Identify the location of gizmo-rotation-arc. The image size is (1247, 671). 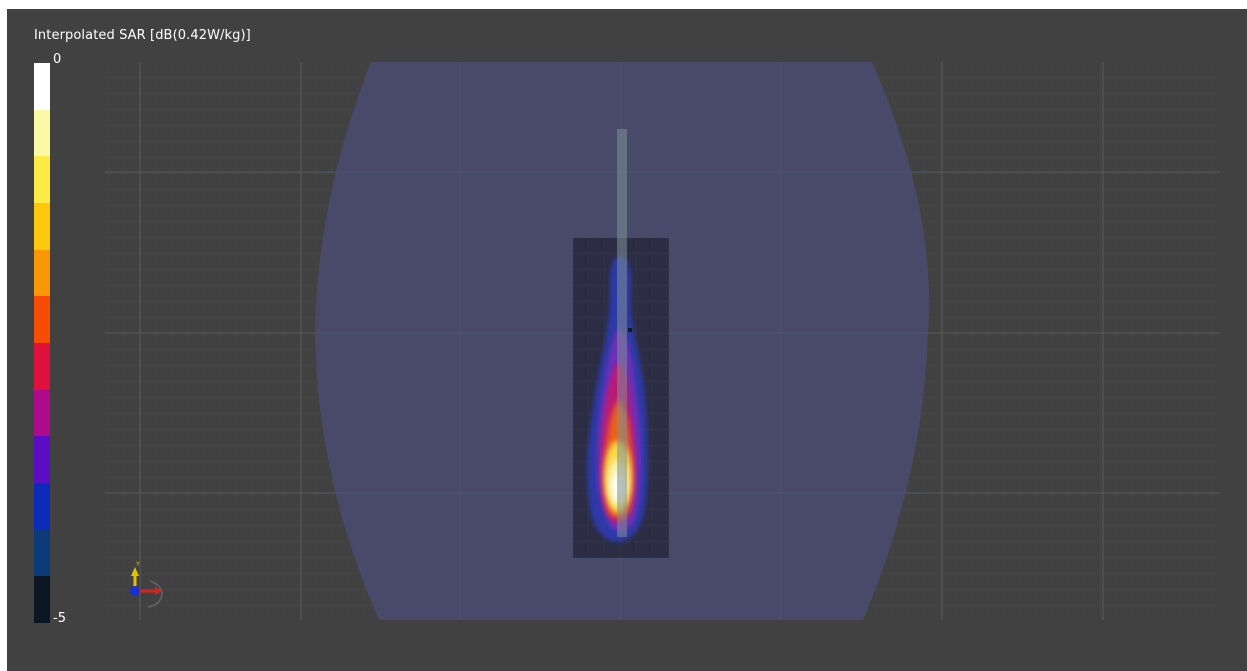
(155, 594).